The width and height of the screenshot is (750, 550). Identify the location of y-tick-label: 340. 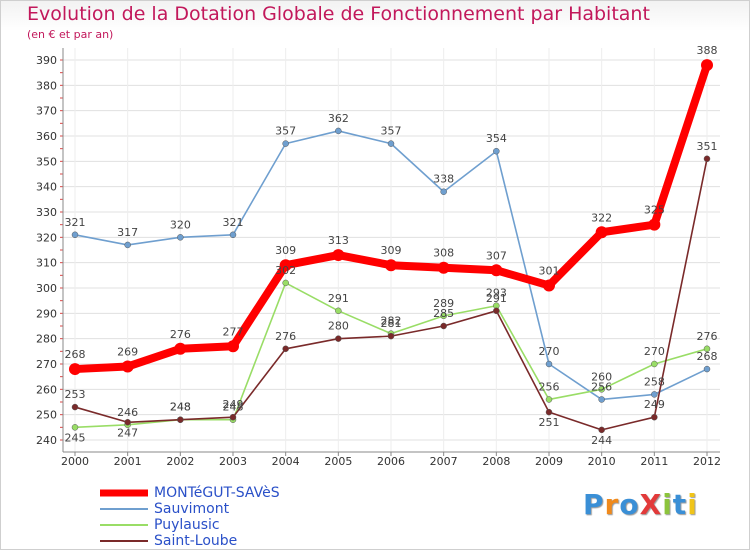
(46, 187).